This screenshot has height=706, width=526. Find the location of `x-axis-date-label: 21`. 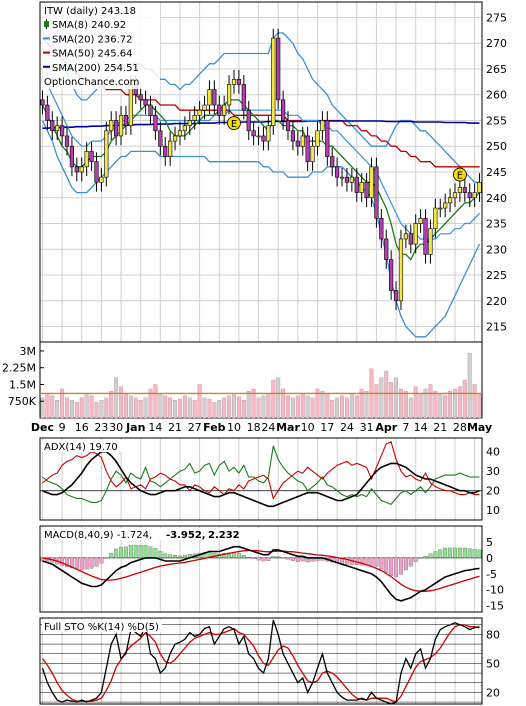

x-axis-date-label: 21 is located at coordinates (440, 427).